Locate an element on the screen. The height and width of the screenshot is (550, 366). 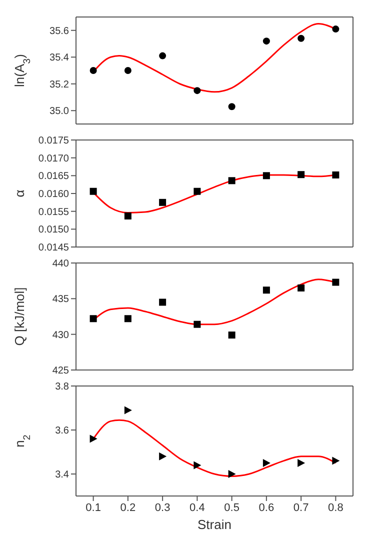
y-tick-label: 35.0 is located at coordinates (60, 112).